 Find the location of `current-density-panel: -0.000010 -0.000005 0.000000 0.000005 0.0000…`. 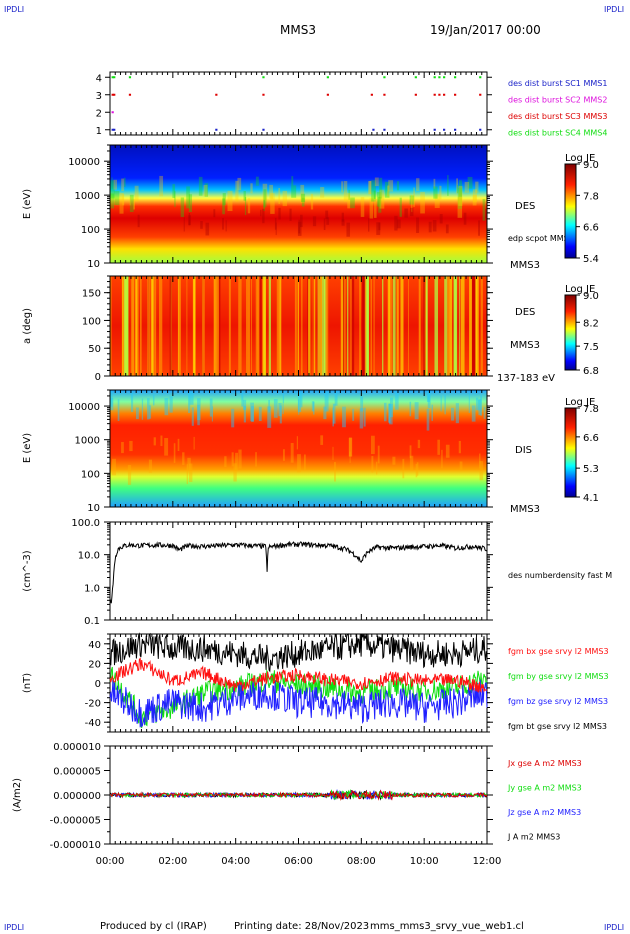

current-density-panel: -0.000010 -0.000005 0.000000 0.000005 0.0000… is located at coordinates (297, 796).